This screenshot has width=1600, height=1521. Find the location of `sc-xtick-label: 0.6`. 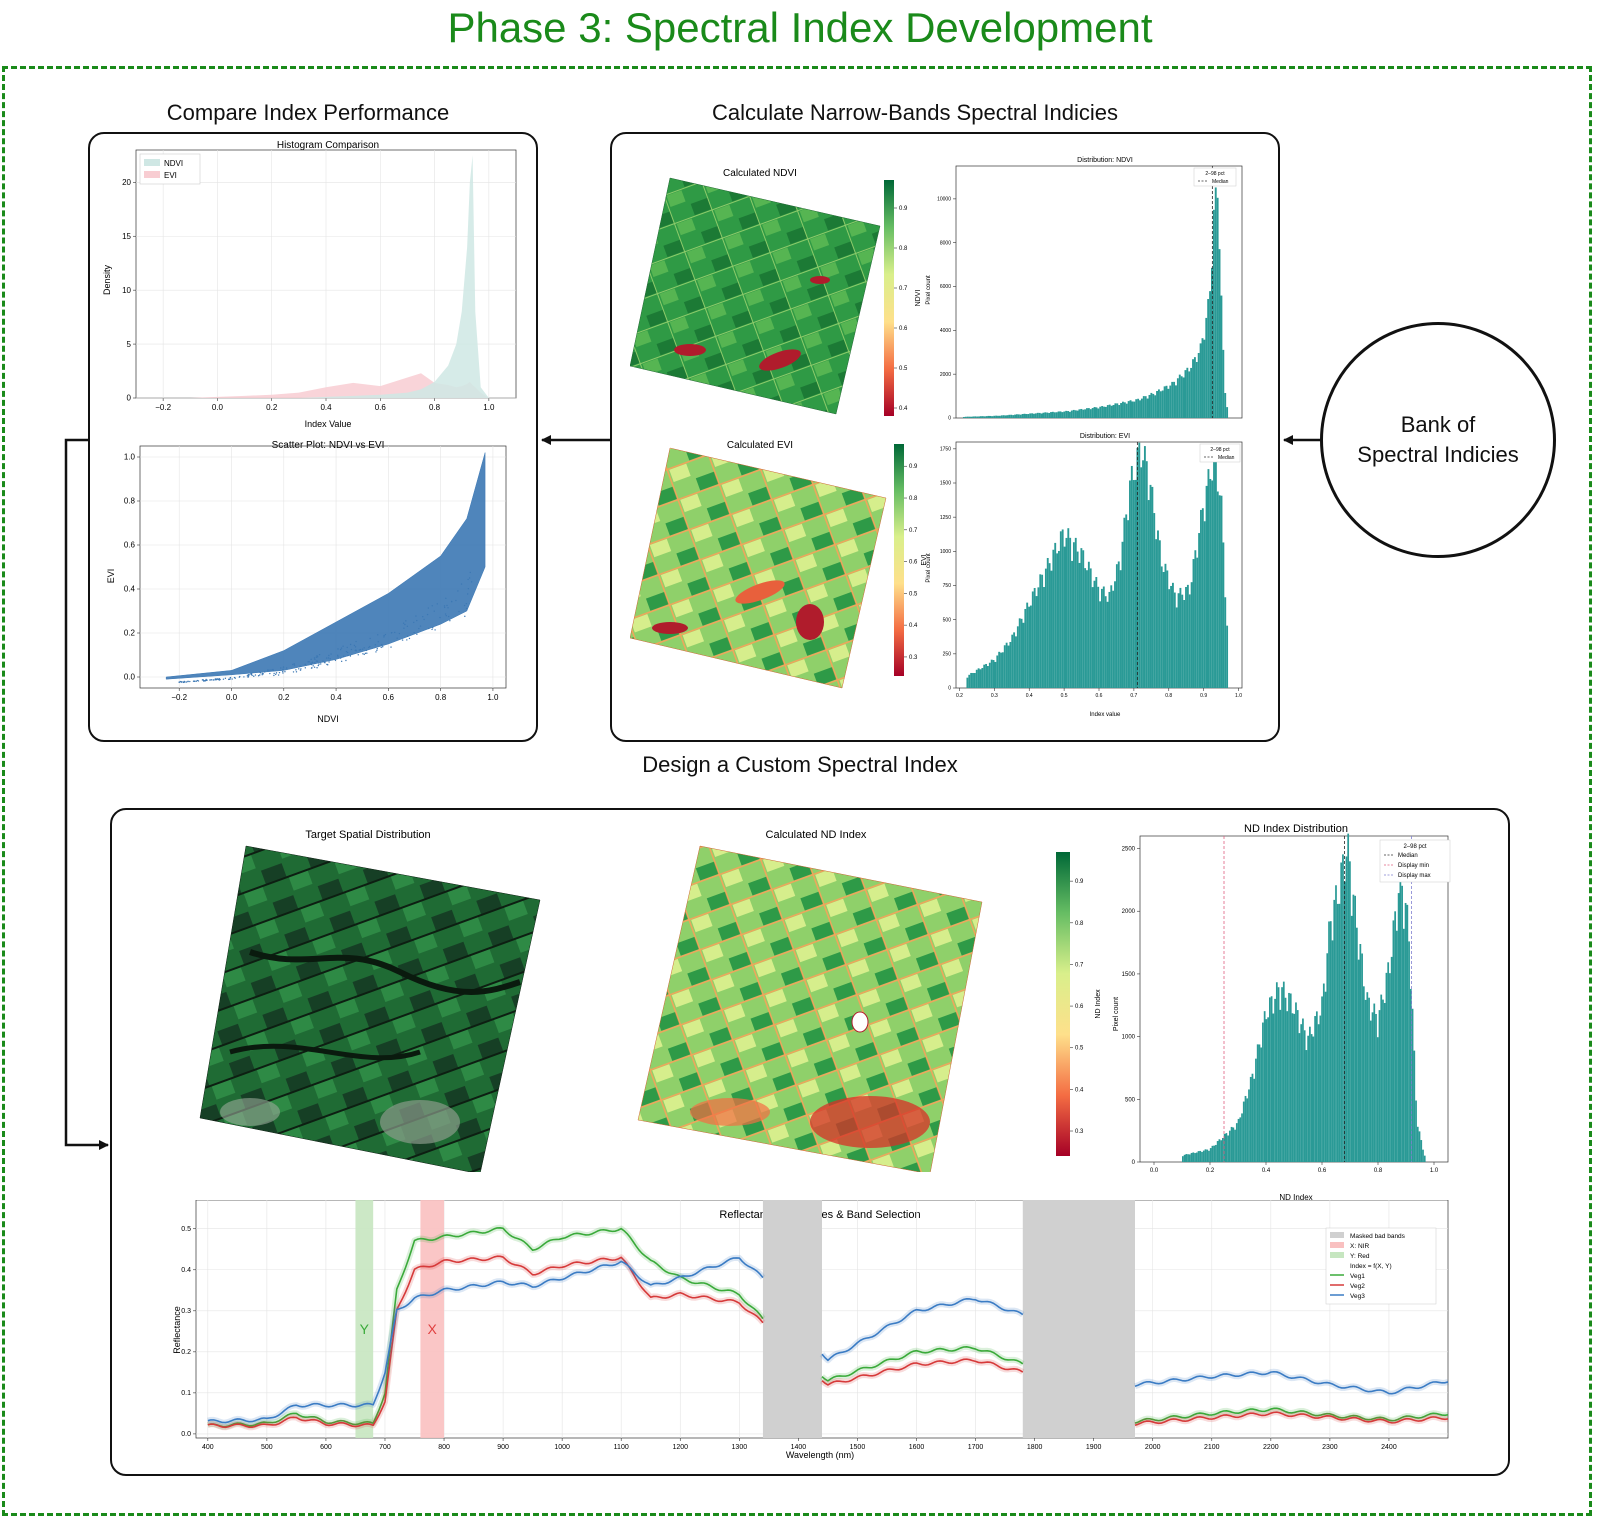

sc-xtick-label: 0.6 is located at coordinates (389, 697).